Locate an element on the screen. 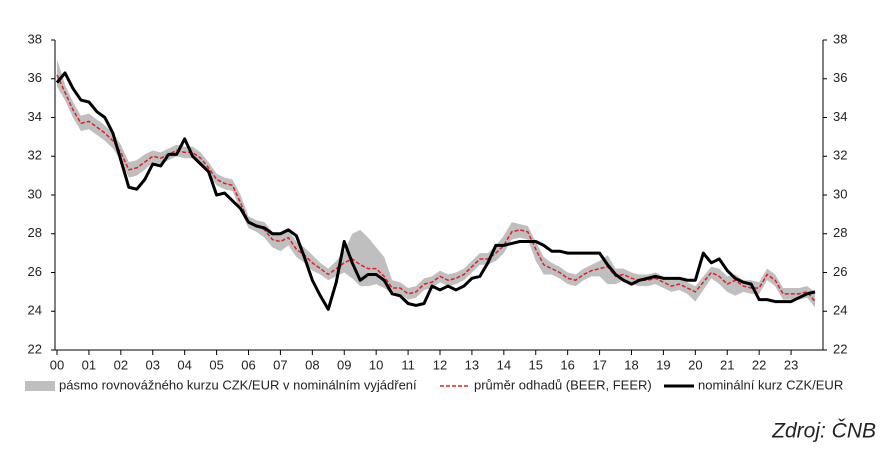 The width and height of the screenshot is (887, 450). x-tick-label: 05 is located at coordinates (216, 364).